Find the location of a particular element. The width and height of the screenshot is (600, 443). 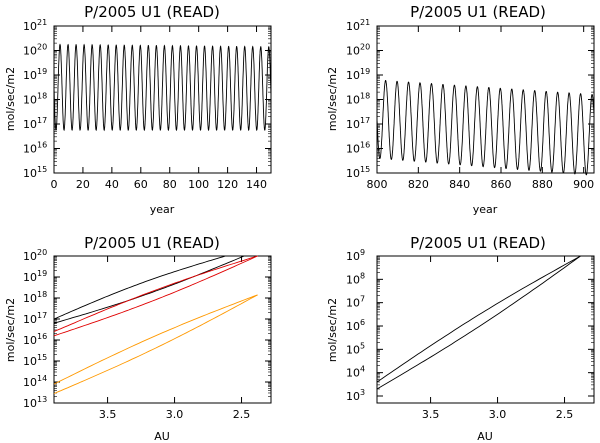

x-tick-label: 820 is located at coordinates (418, 184).